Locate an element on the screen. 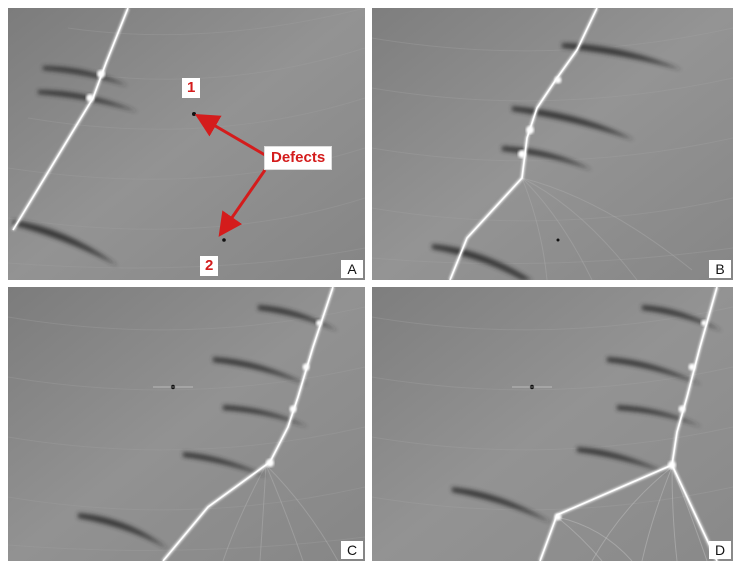 Image resolution: width=741 pixels, height=563 pixels. panel-label-a: A is located at coordinates (352, 269).